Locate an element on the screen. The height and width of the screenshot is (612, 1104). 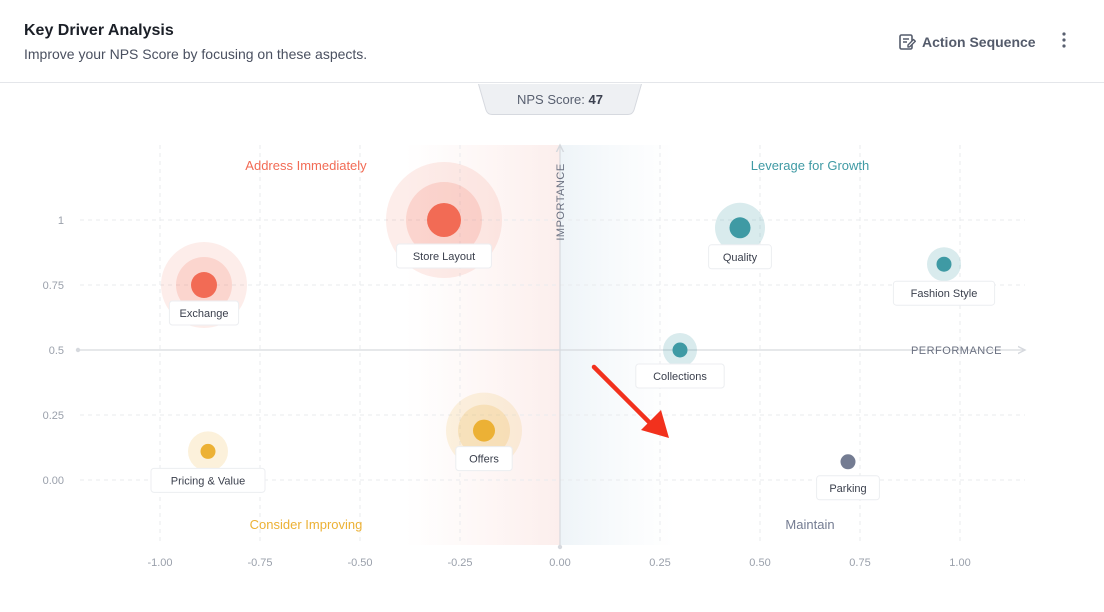
data-point: Fashion Style is located at coordinates (944, 276).